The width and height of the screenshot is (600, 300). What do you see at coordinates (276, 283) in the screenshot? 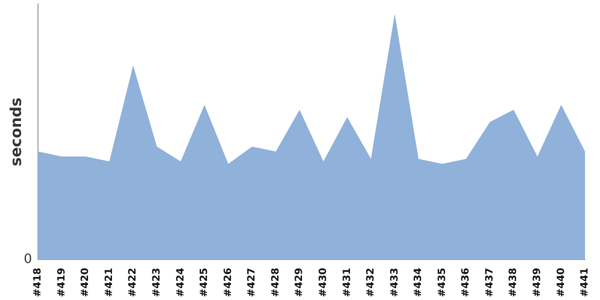
I see `x-tick-label: #428` at bounding box center [276, 283].